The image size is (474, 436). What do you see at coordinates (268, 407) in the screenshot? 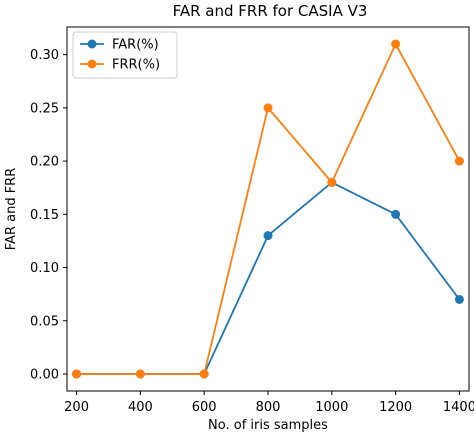
I see `x-tick-label: 800` at bounding box center [268, 407].